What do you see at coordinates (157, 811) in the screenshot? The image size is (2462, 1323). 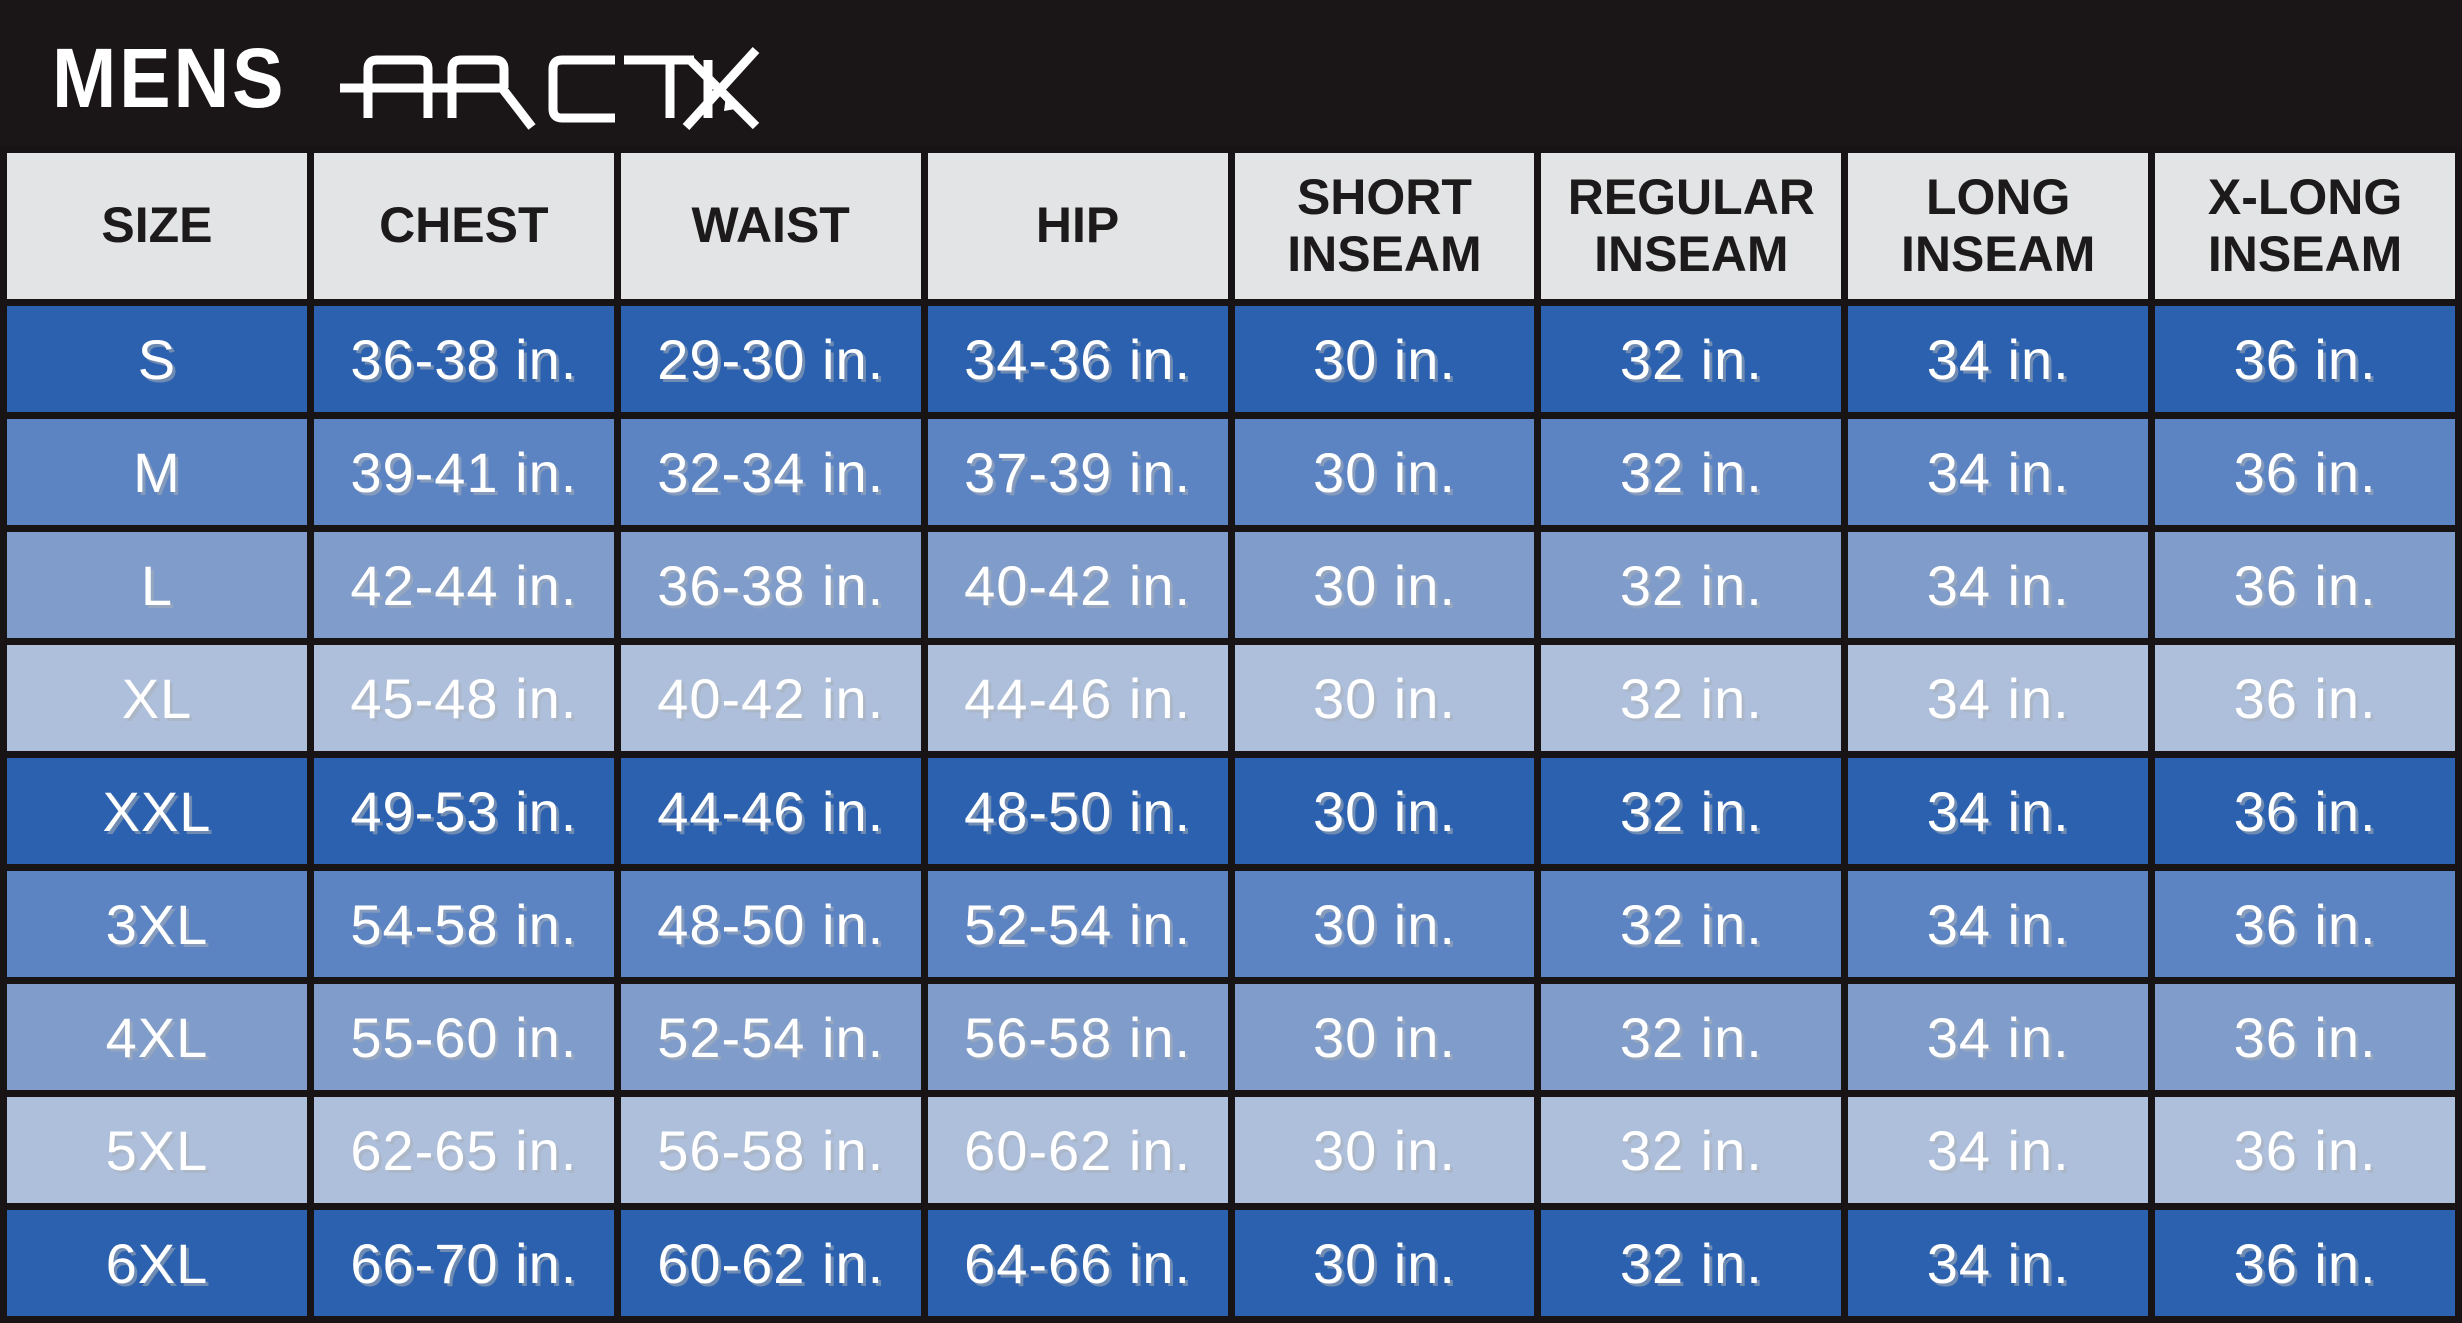 I see `size-cell: XXL` at bounding box center [157, 811].